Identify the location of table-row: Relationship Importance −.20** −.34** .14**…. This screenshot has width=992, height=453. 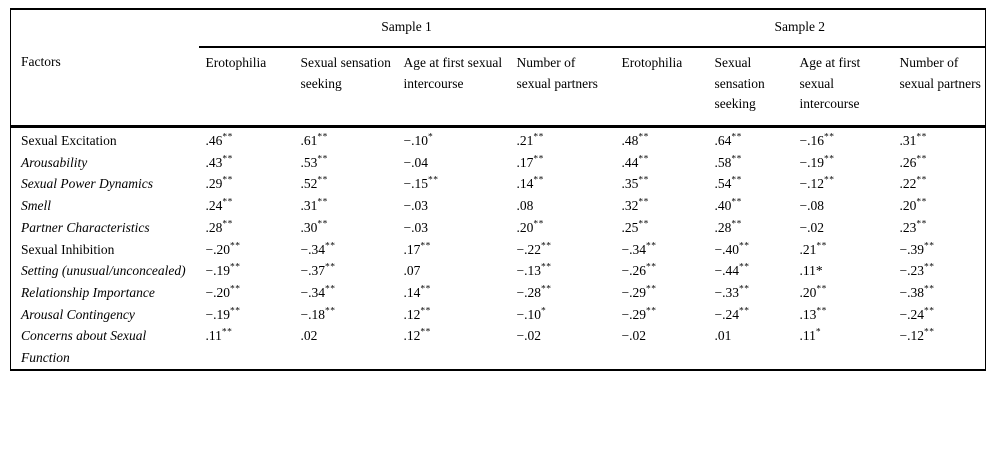
(498, 293).